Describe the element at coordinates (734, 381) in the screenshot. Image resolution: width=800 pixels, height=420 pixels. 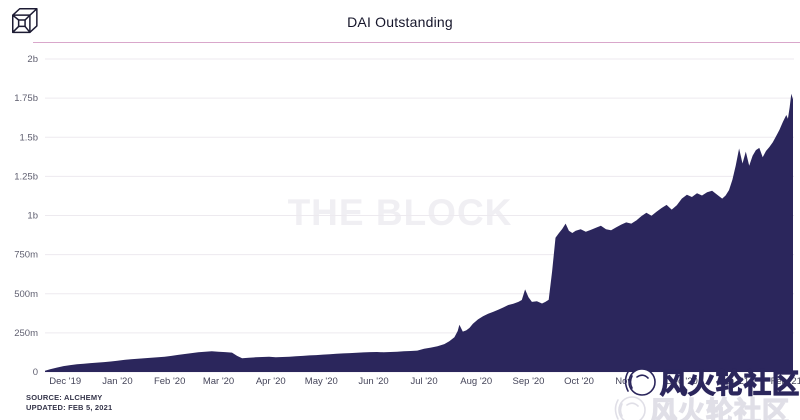
I see `x-axis-tick-label: Jan '21` at that location.